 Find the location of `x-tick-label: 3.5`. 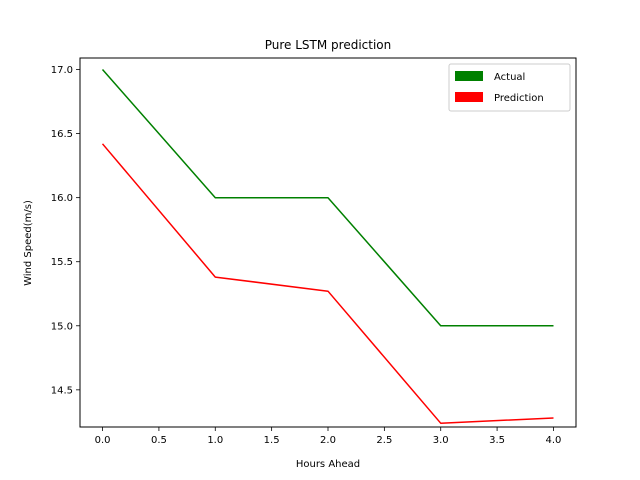

x-tick-label: 3.5 is located at coordinates (497, 440).